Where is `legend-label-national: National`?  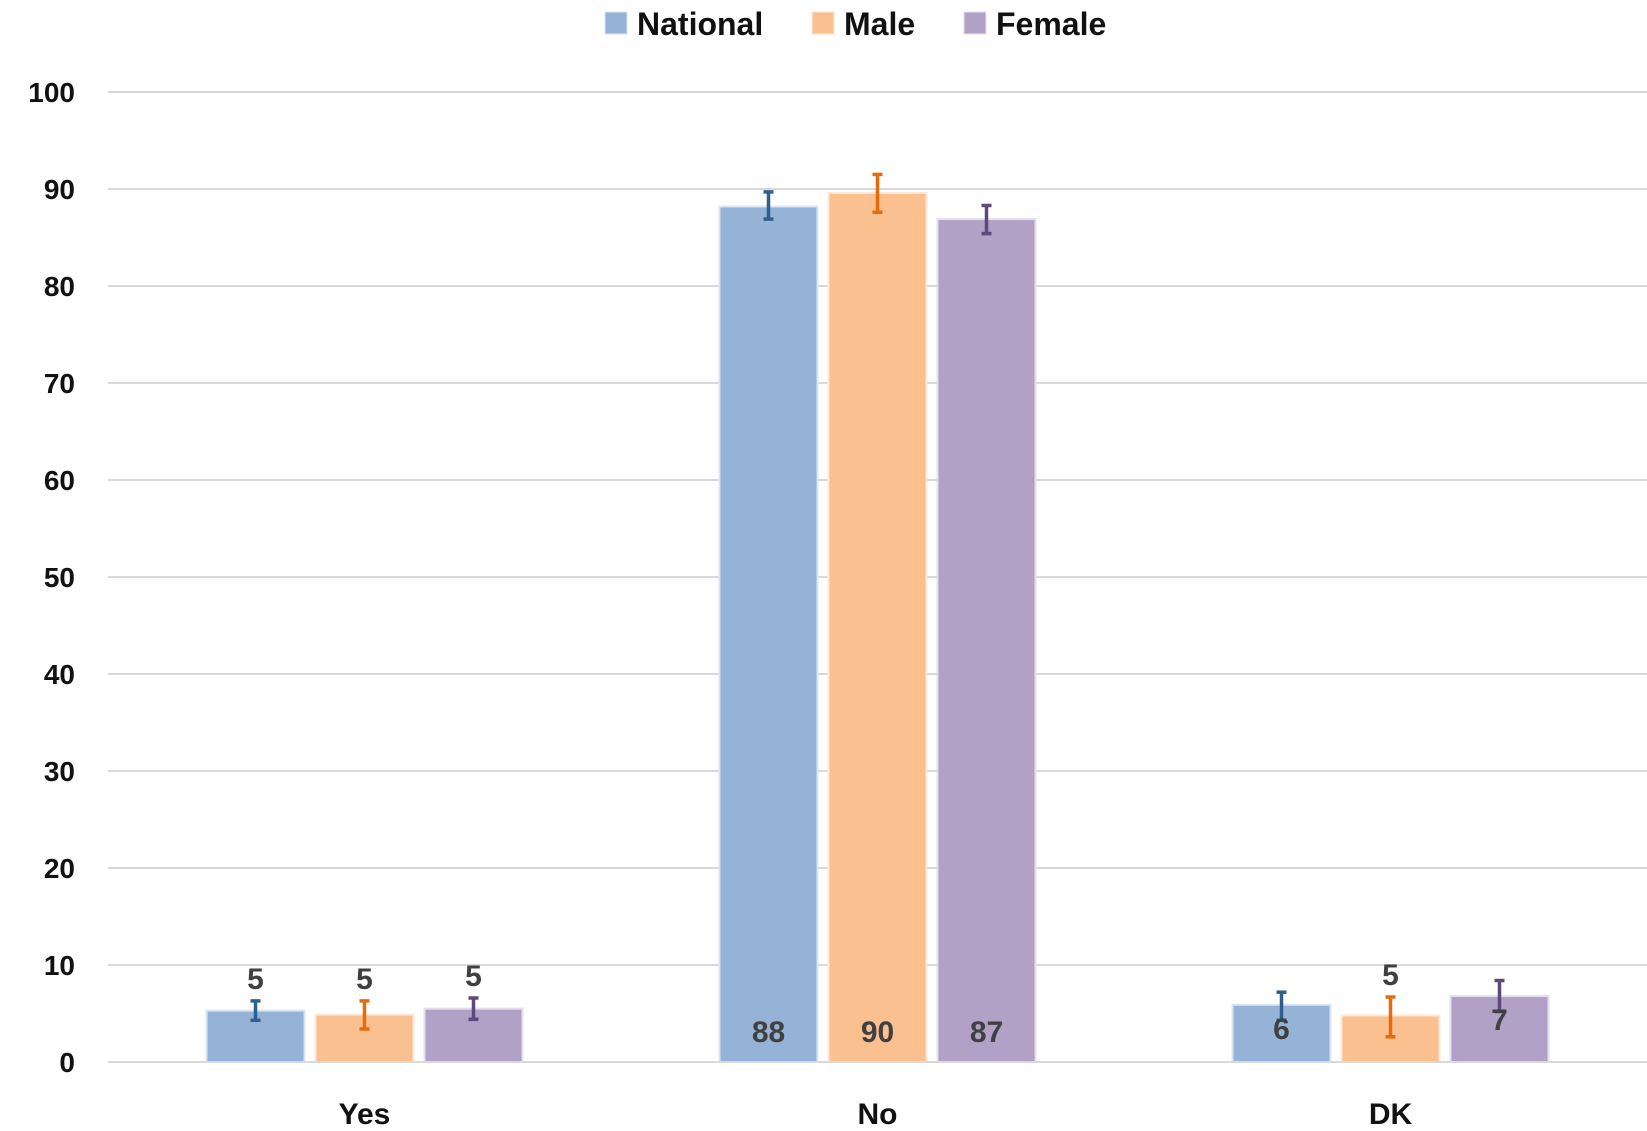
legend-label-national: National is located at coordinates (700, 24).